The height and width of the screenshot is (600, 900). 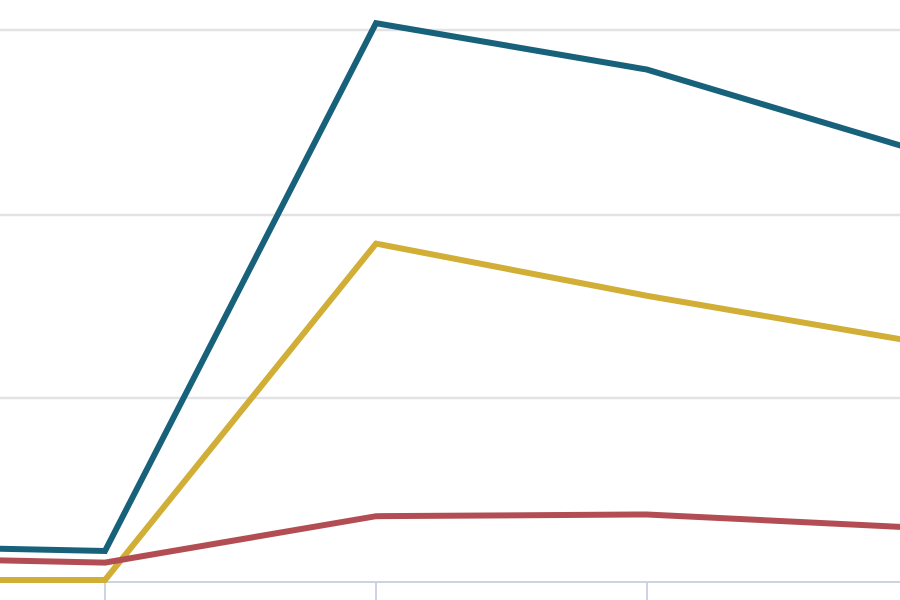 What do you see at coordinates (450, 590) in the screenshot?
I see `x-axis` at bounding box center [450, 590].